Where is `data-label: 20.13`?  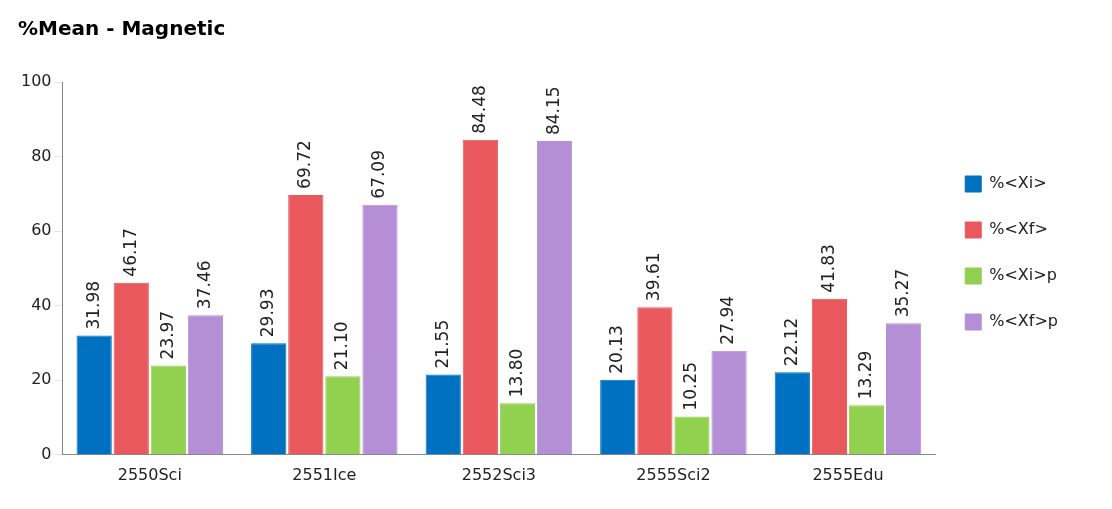 data-label: 20.13 is located at coordinates (616, 349).